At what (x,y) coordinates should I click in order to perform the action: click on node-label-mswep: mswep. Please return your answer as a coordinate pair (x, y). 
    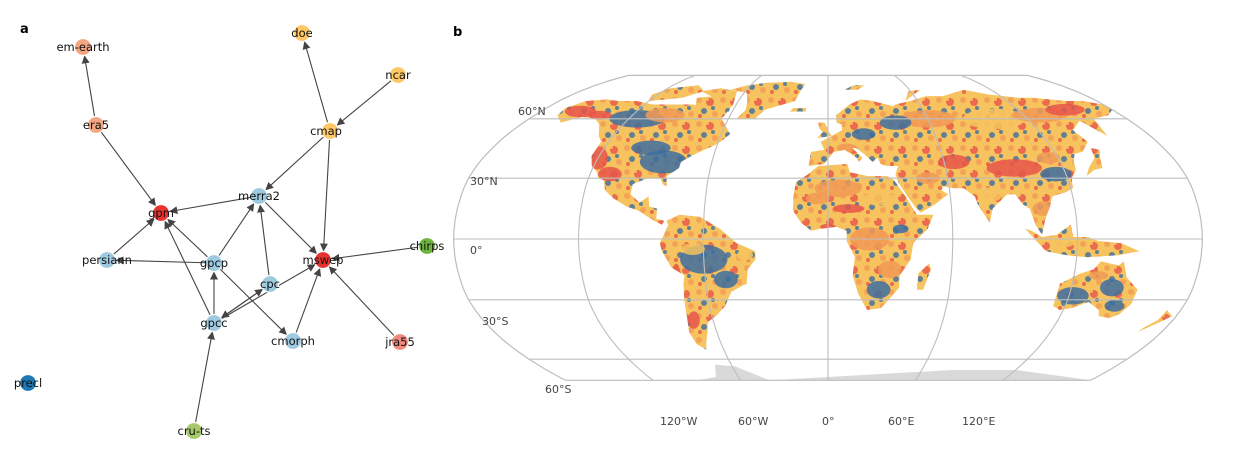
    Looking at the image, I should click on (323, 260).